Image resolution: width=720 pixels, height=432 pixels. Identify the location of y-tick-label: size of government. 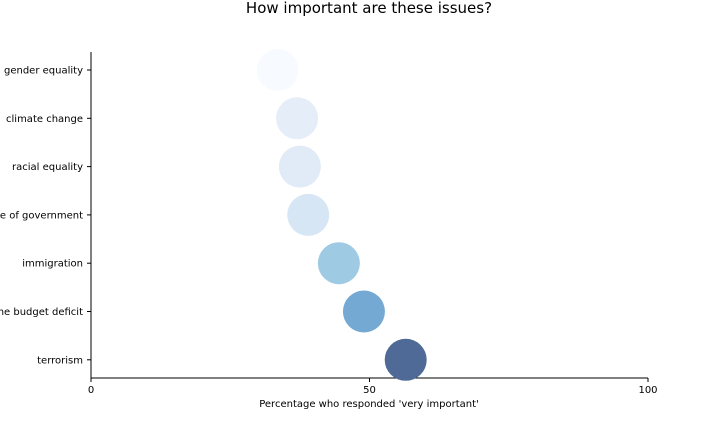
(41, 215).